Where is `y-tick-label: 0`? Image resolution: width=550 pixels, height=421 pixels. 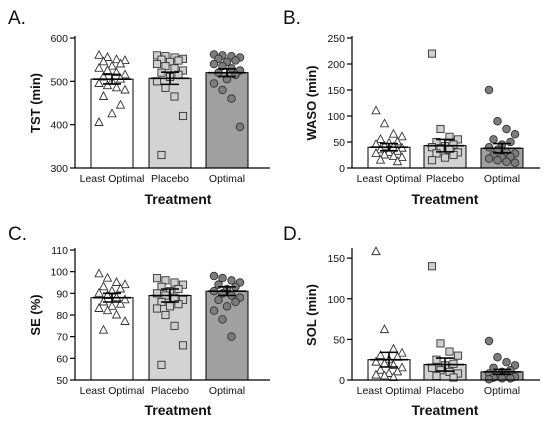 y-tick-label: 0 is located at coordinates (342, 169).